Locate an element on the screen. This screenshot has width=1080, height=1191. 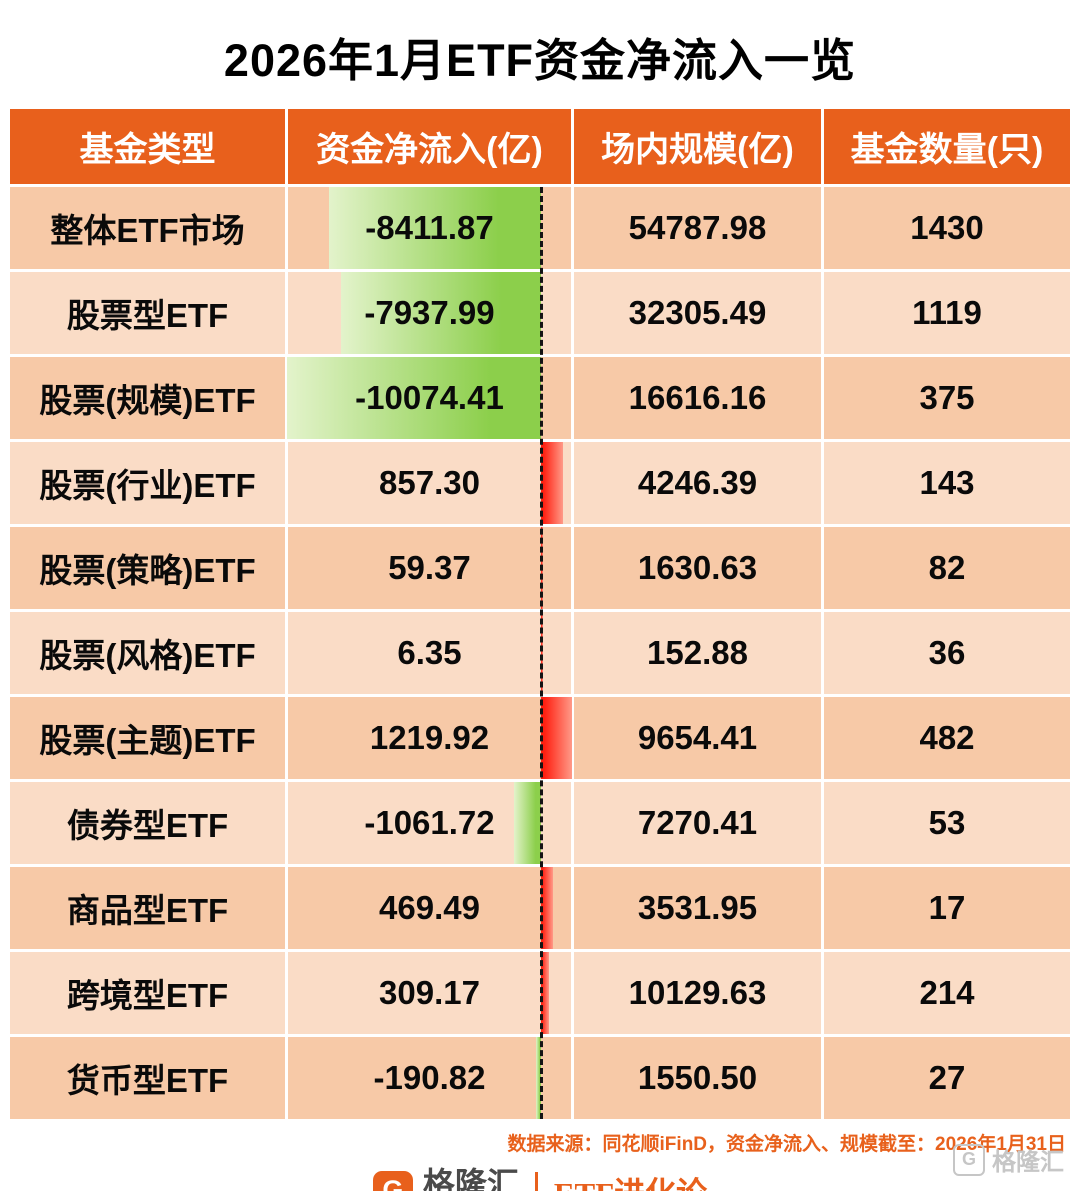
net-inflow-text: -8411.87 is located at coordinates (429, 227).